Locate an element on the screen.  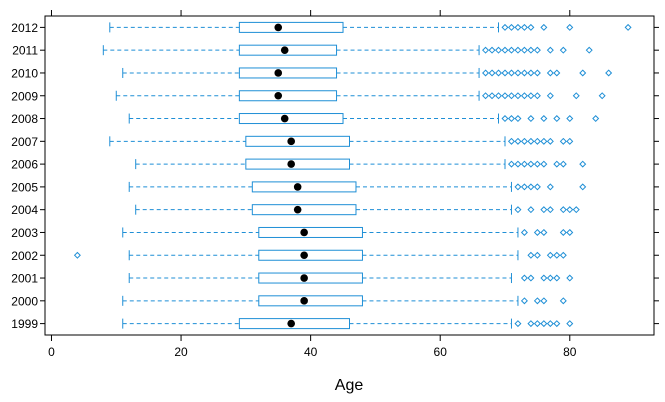
x-tick-label: 0 is located at coordinates (51, 352).